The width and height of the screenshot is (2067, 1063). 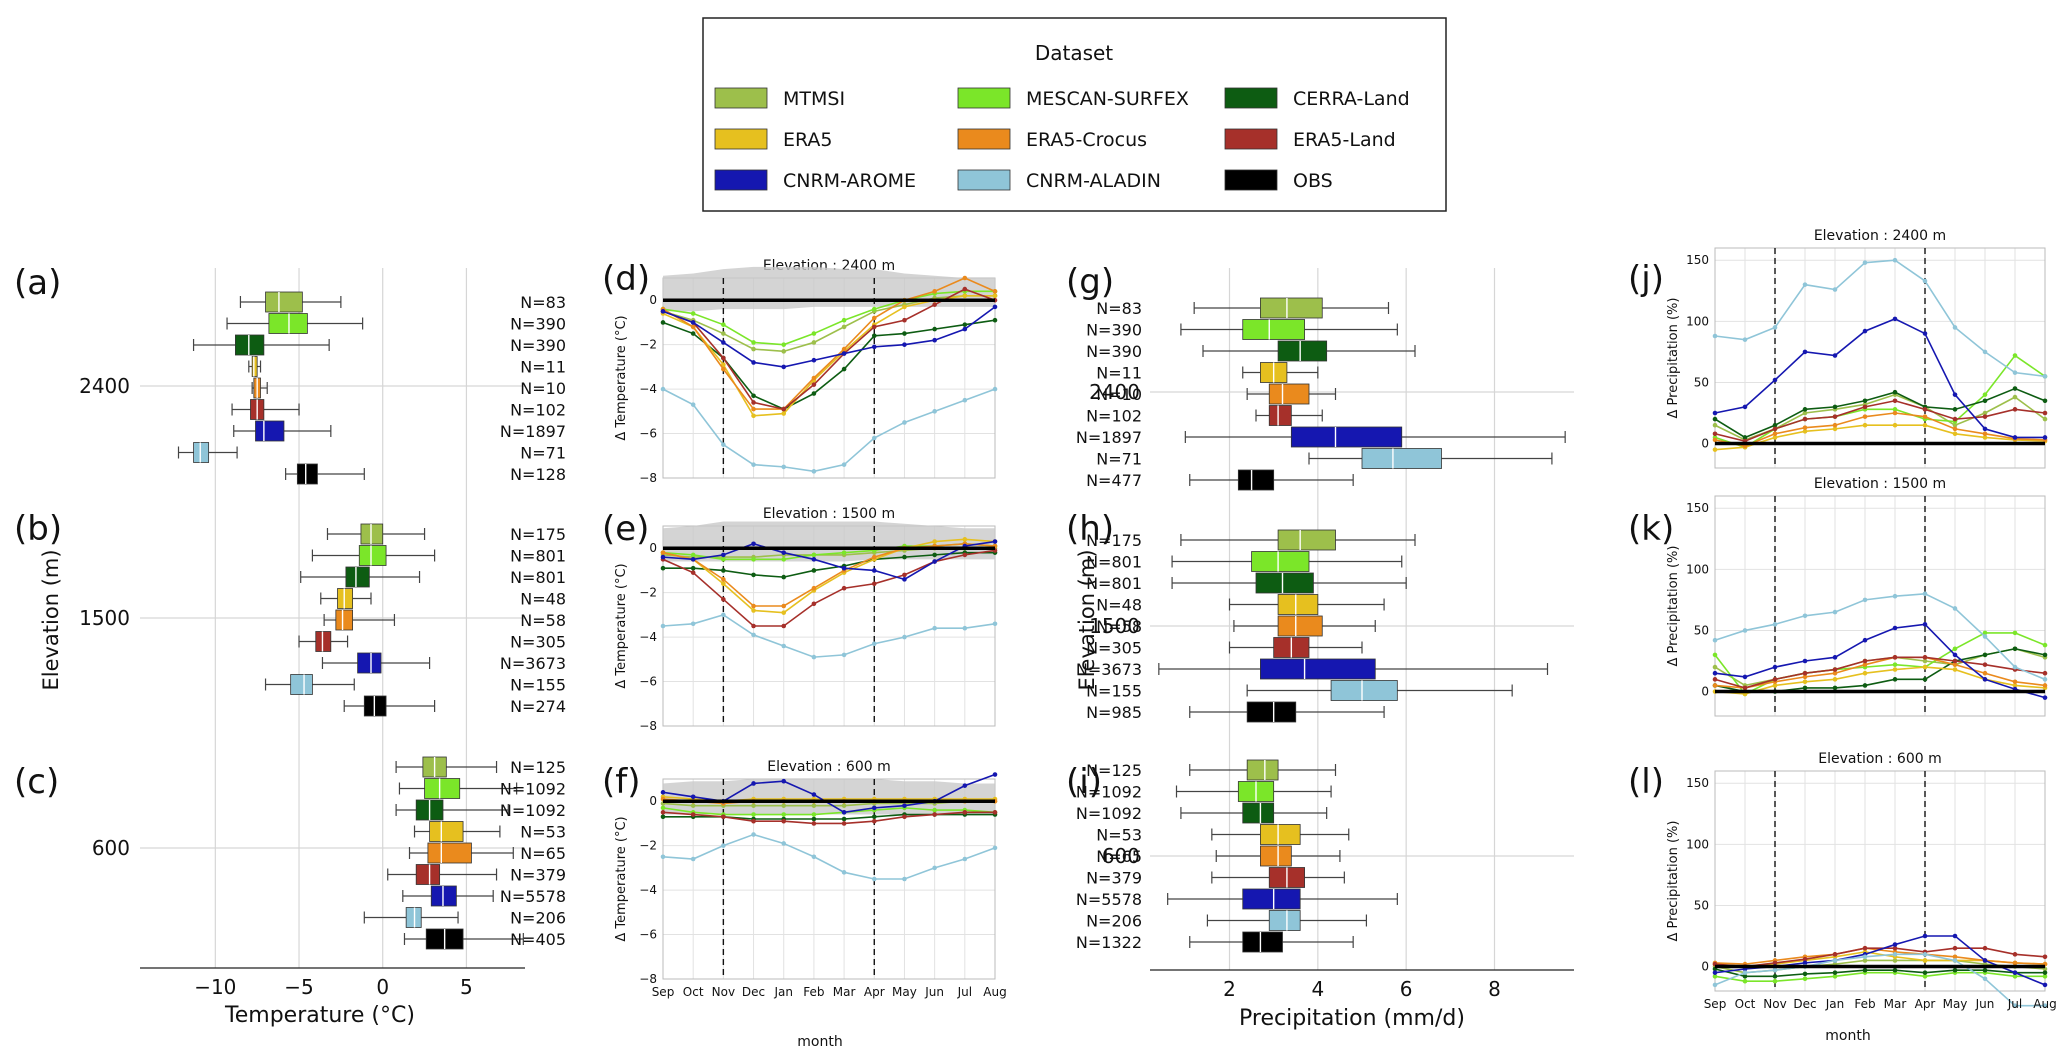 What do you see at coordinates (543, 367) in the screenshot?
I see `sample-count-label: N=11` at bounding box center [543, 367].